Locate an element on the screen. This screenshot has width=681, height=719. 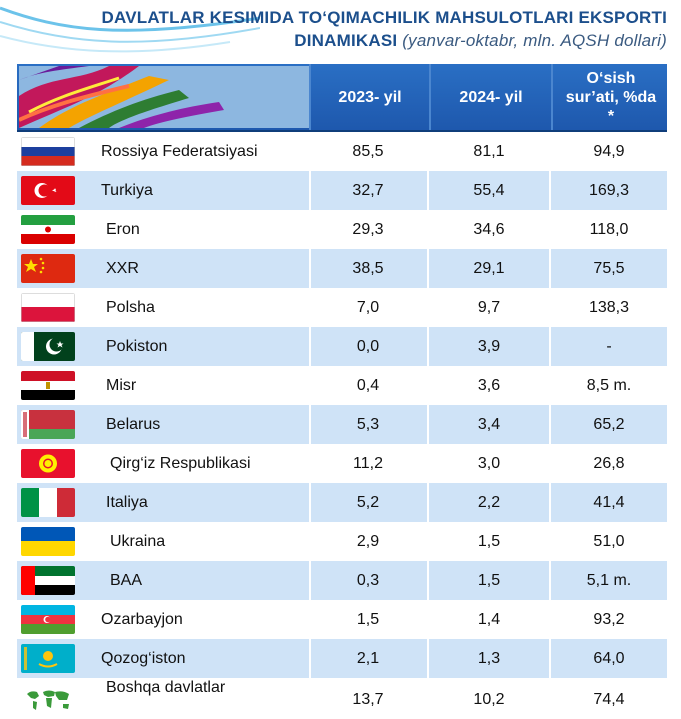
value-2024: 81,1 is located at coordinates (489, 151).